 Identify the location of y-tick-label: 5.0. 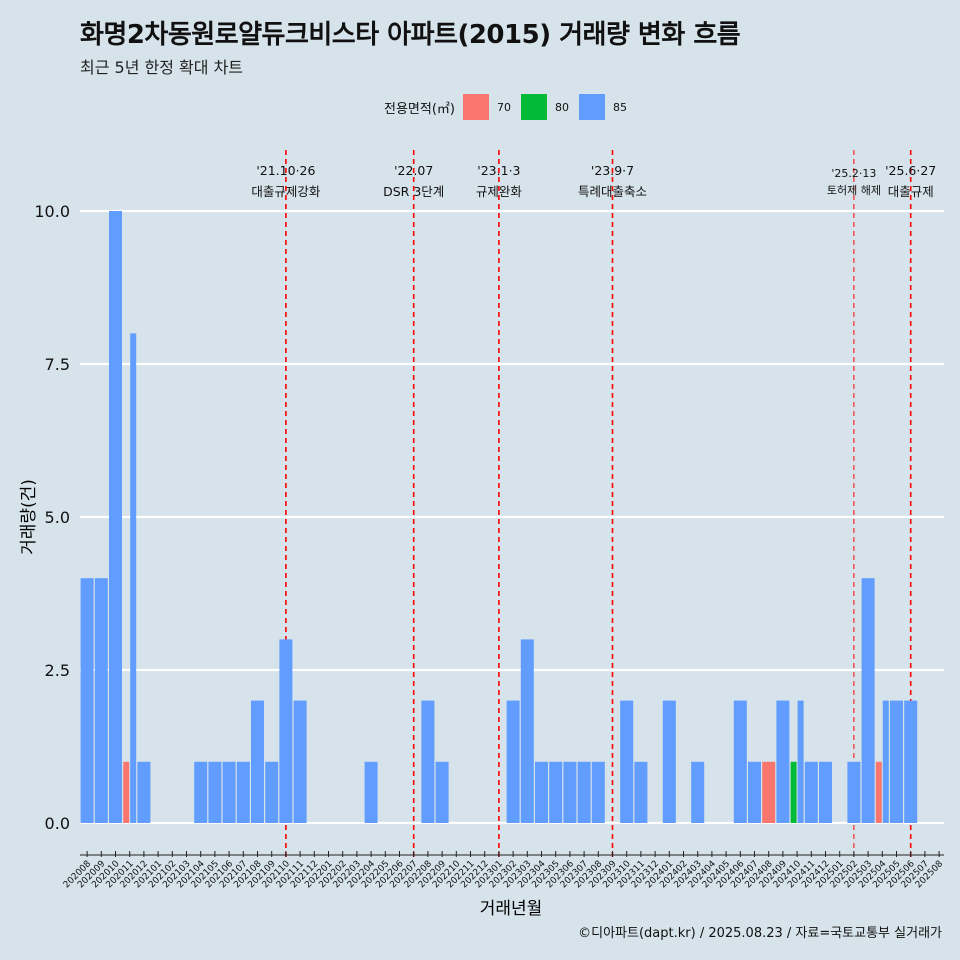
(57, 517).